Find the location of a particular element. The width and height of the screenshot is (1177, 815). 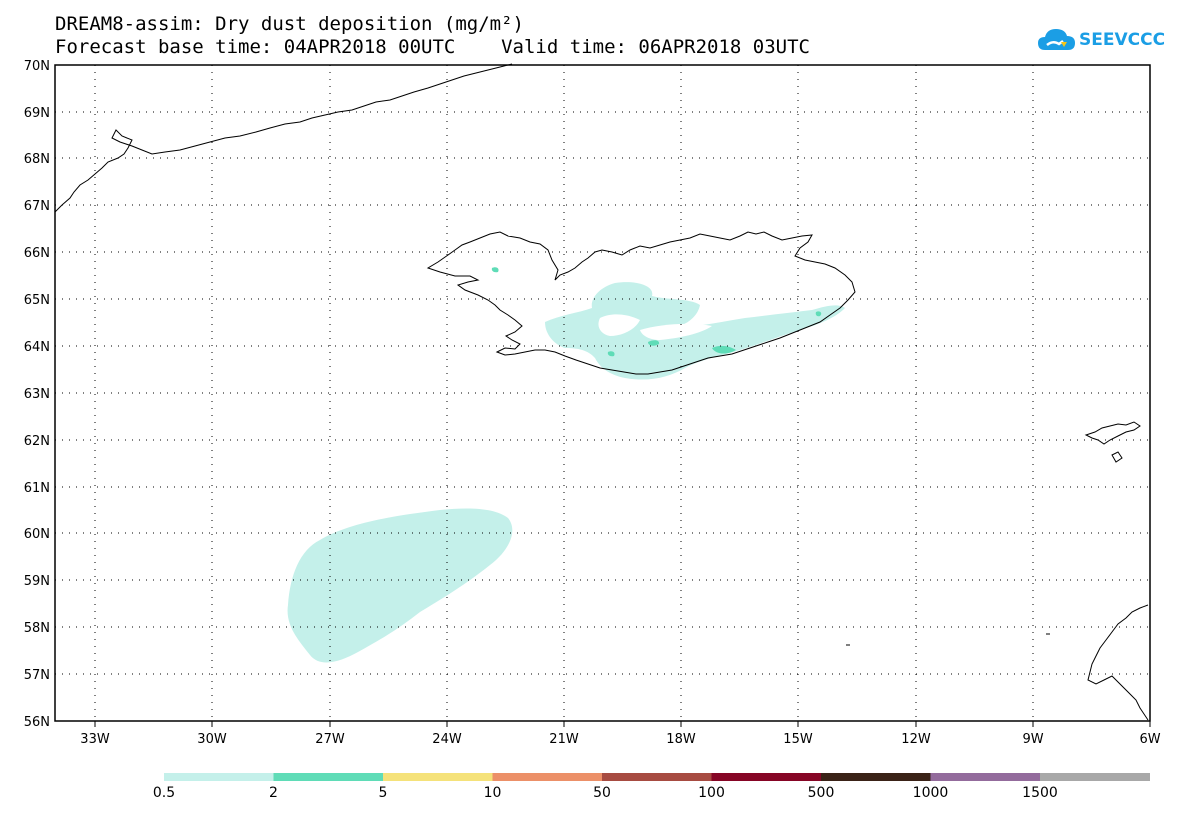

lat-label: 69N is located at coordinates (37, 113).